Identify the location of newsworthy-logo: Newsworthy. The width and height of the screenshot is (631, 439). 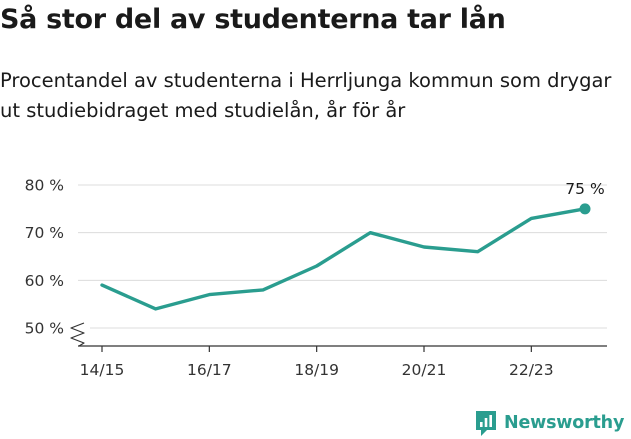
(549, 423).